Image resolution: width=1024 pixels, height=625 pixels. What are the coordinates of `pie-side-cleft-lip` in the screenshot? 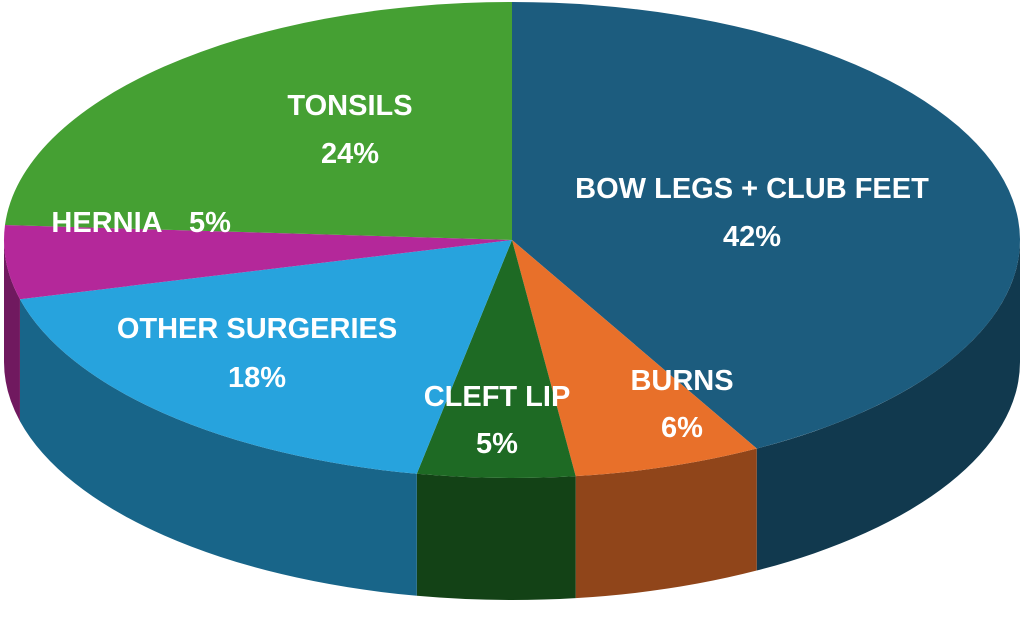 It's located at (496, 536).